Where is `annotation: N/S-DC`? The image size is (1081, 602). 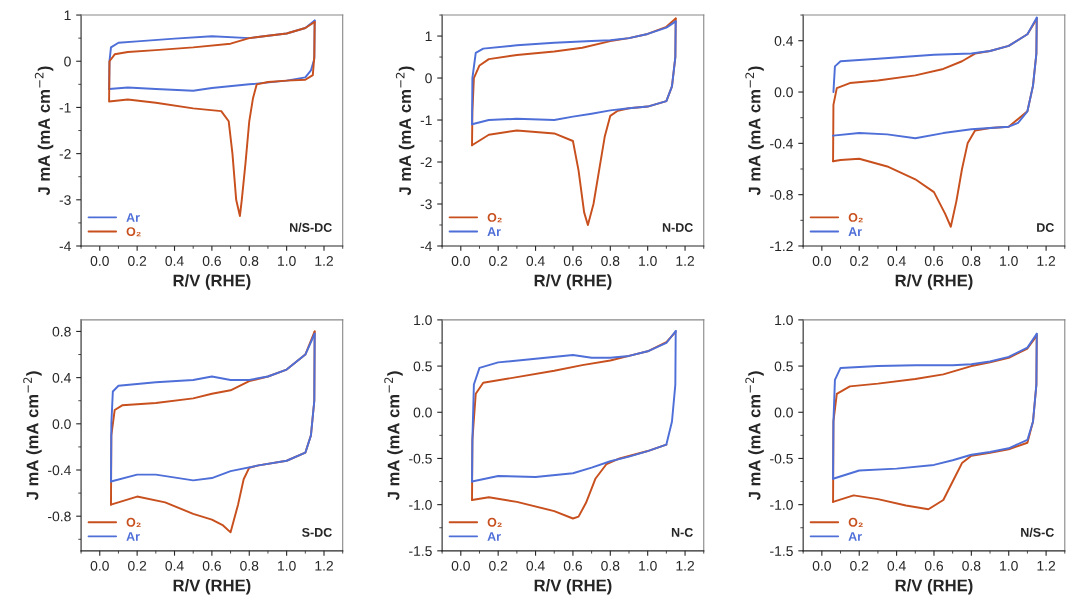 annotation: N/S-DC is located at coordinates (311, 227).